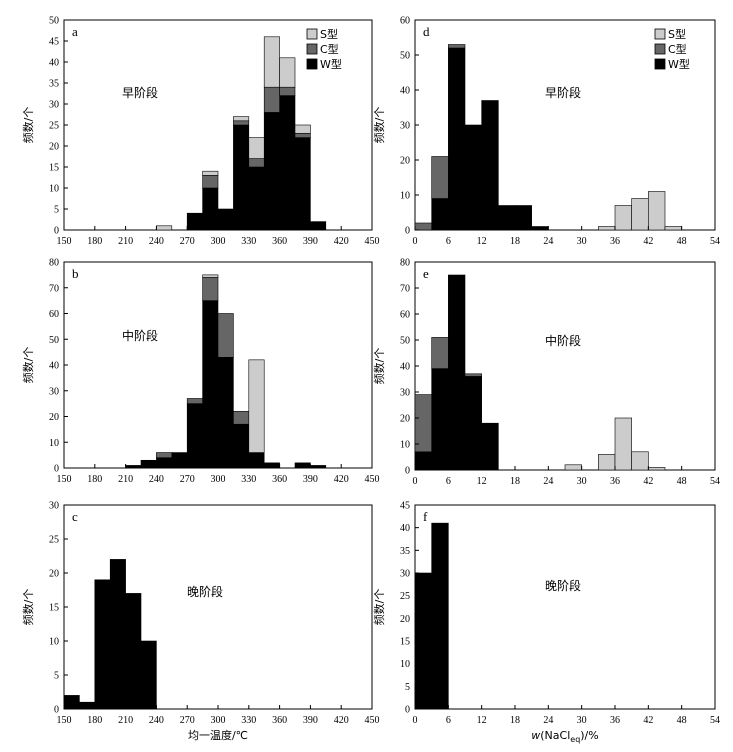  What do you see at coordinates (415, 241) in the screenshot?
I see `x-tick-label: 0` at bounding box center [415, 241].